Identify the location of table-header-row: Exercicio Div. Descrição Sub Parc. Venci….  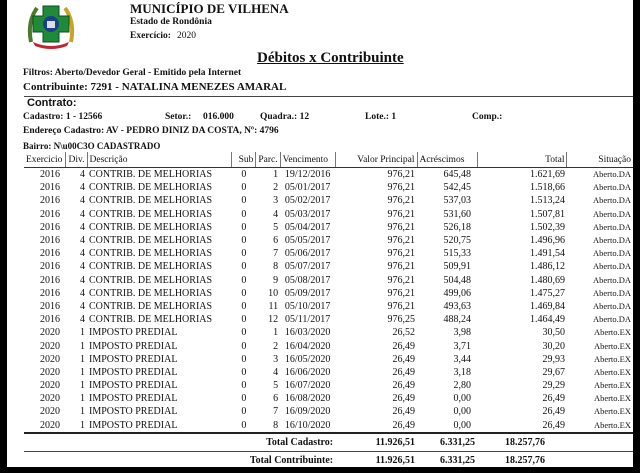
(328, 160).